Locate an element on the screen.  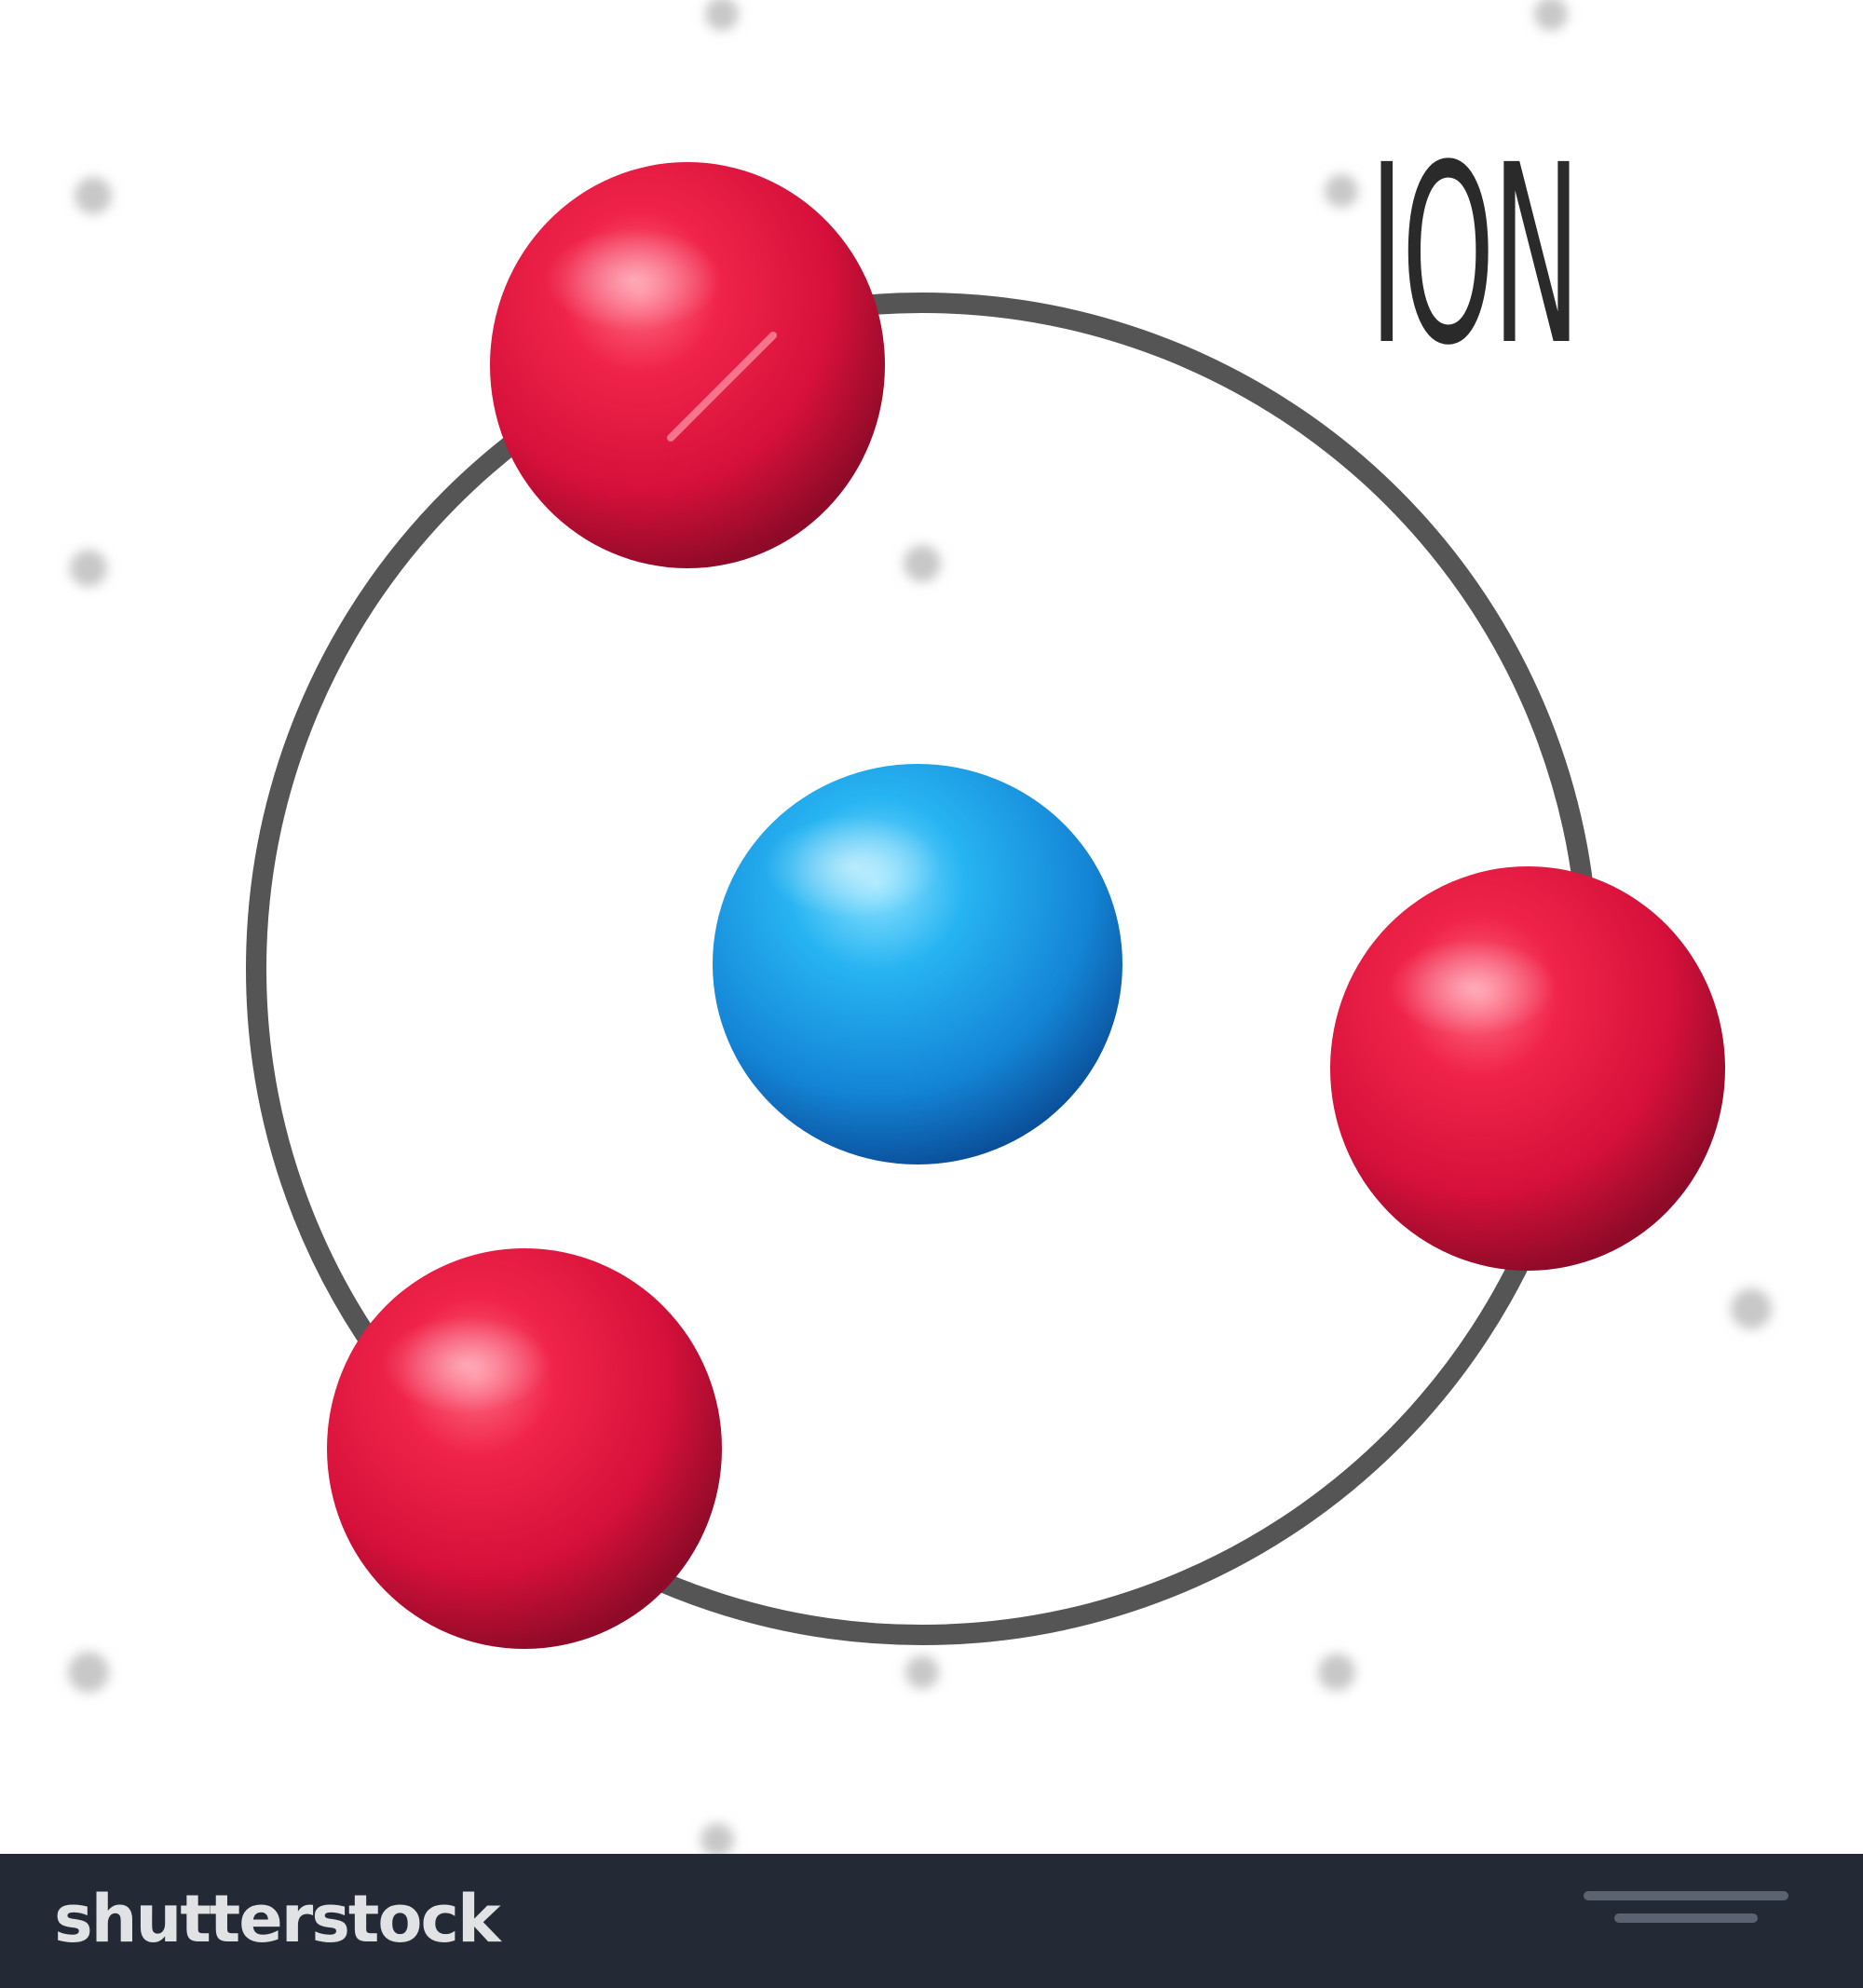
electron-right-sphere is located at coordinates (1528, 1068).